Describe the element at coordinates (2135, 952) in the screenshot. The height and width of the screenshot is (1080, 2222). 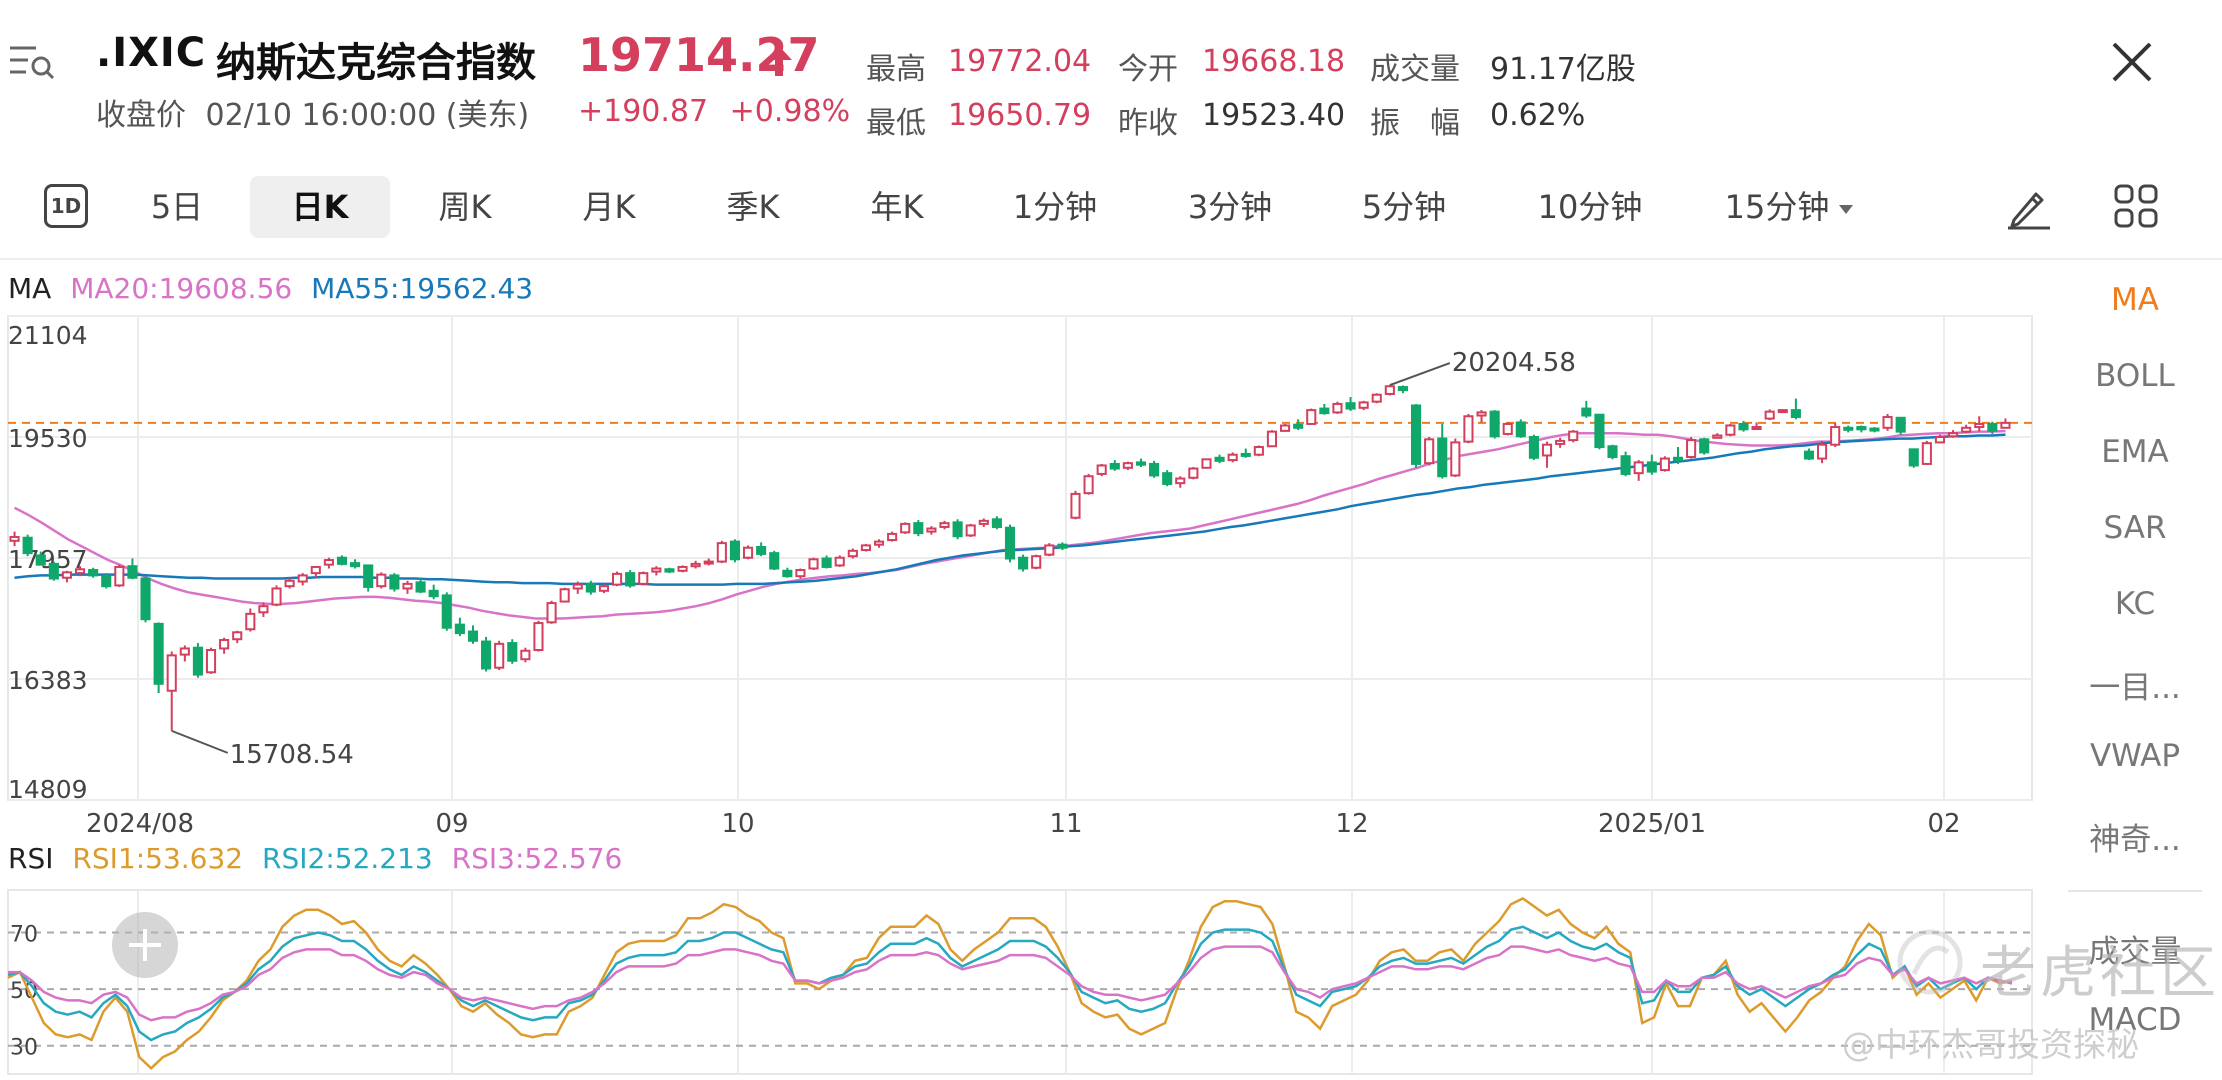
I see `indicator-volume: 成交量` at that location.